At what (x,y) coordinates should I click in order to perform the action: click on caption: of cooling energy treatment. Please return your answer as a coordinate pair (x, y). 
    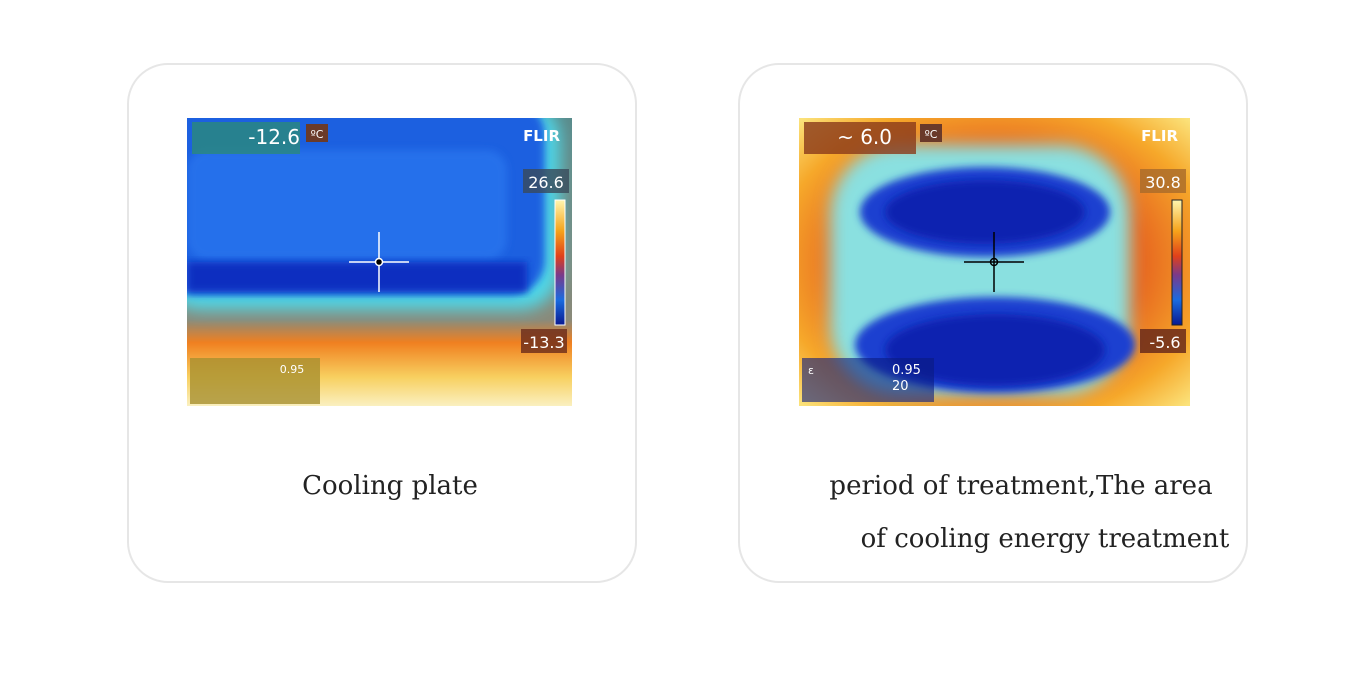
    Looking at the image, I should click on (1045, 539).